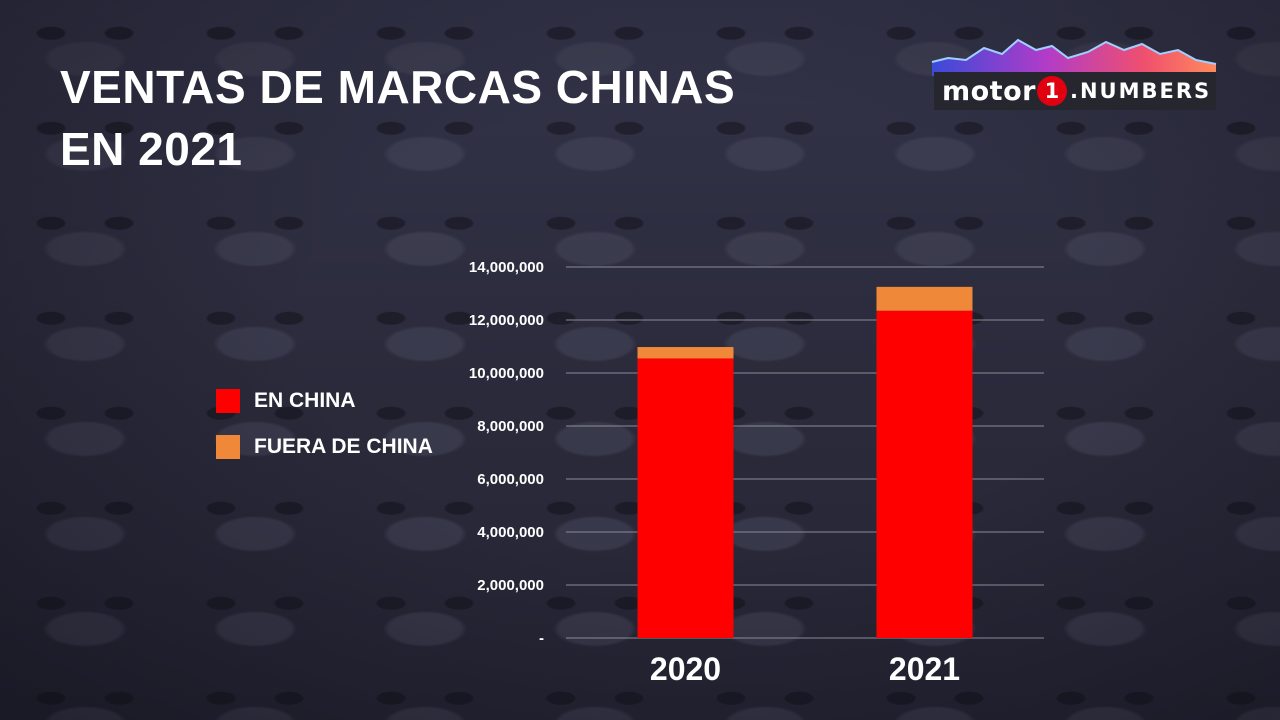 This screenshot has height=720, width=1280. What do you see at coordinates (398, 118) in the screenshot?
I see `page-title: VENTAS DE MARCAS CHINAS EN 2021` at bounding box center [398, 118].